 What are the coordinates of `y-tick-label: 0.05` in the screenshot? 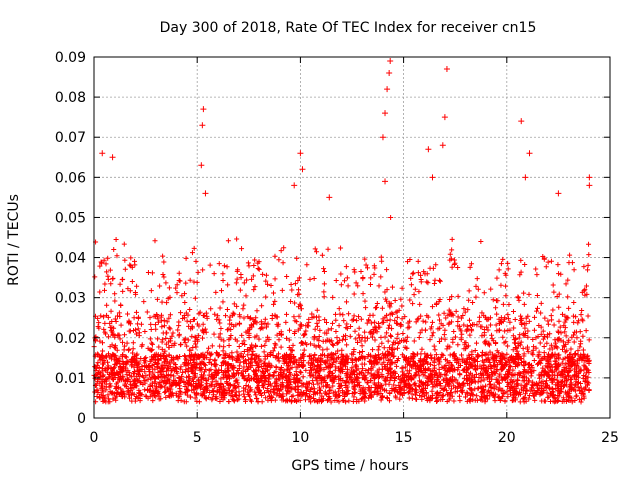 It's located at (70, 218).